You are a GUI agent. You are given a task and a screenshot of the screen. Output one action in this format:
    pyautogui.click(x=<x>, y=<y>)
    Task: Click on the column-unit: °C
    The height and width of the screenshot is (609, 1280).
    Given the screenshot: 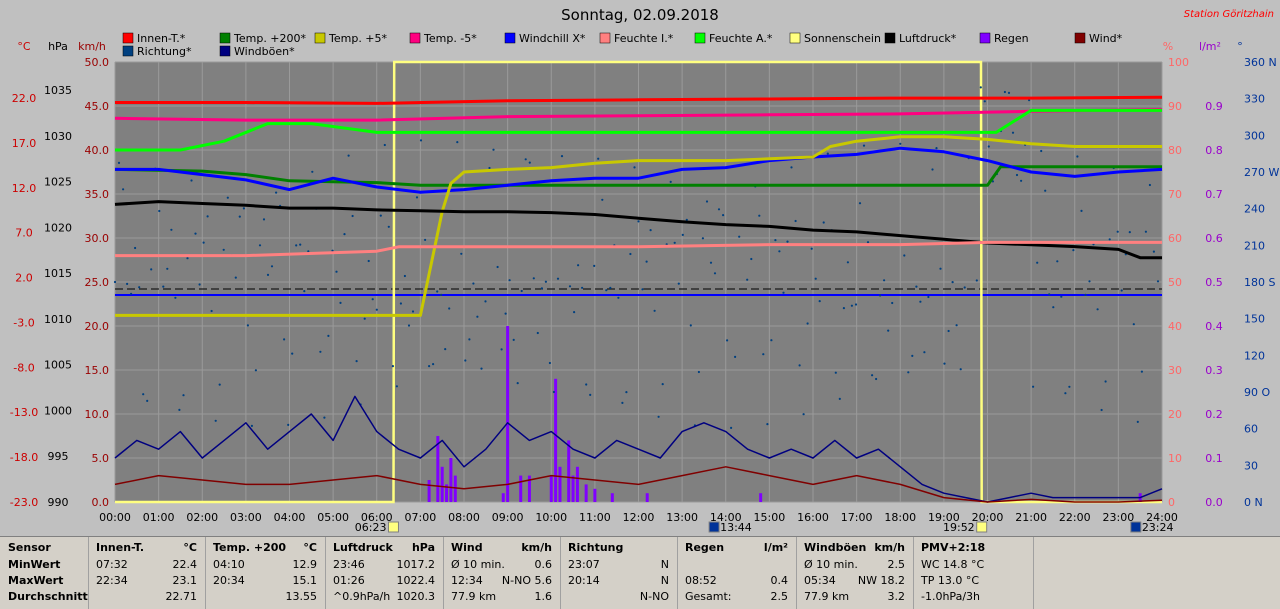 What is the action you would take?
    pyautogui.click(x=190, y=547)
    